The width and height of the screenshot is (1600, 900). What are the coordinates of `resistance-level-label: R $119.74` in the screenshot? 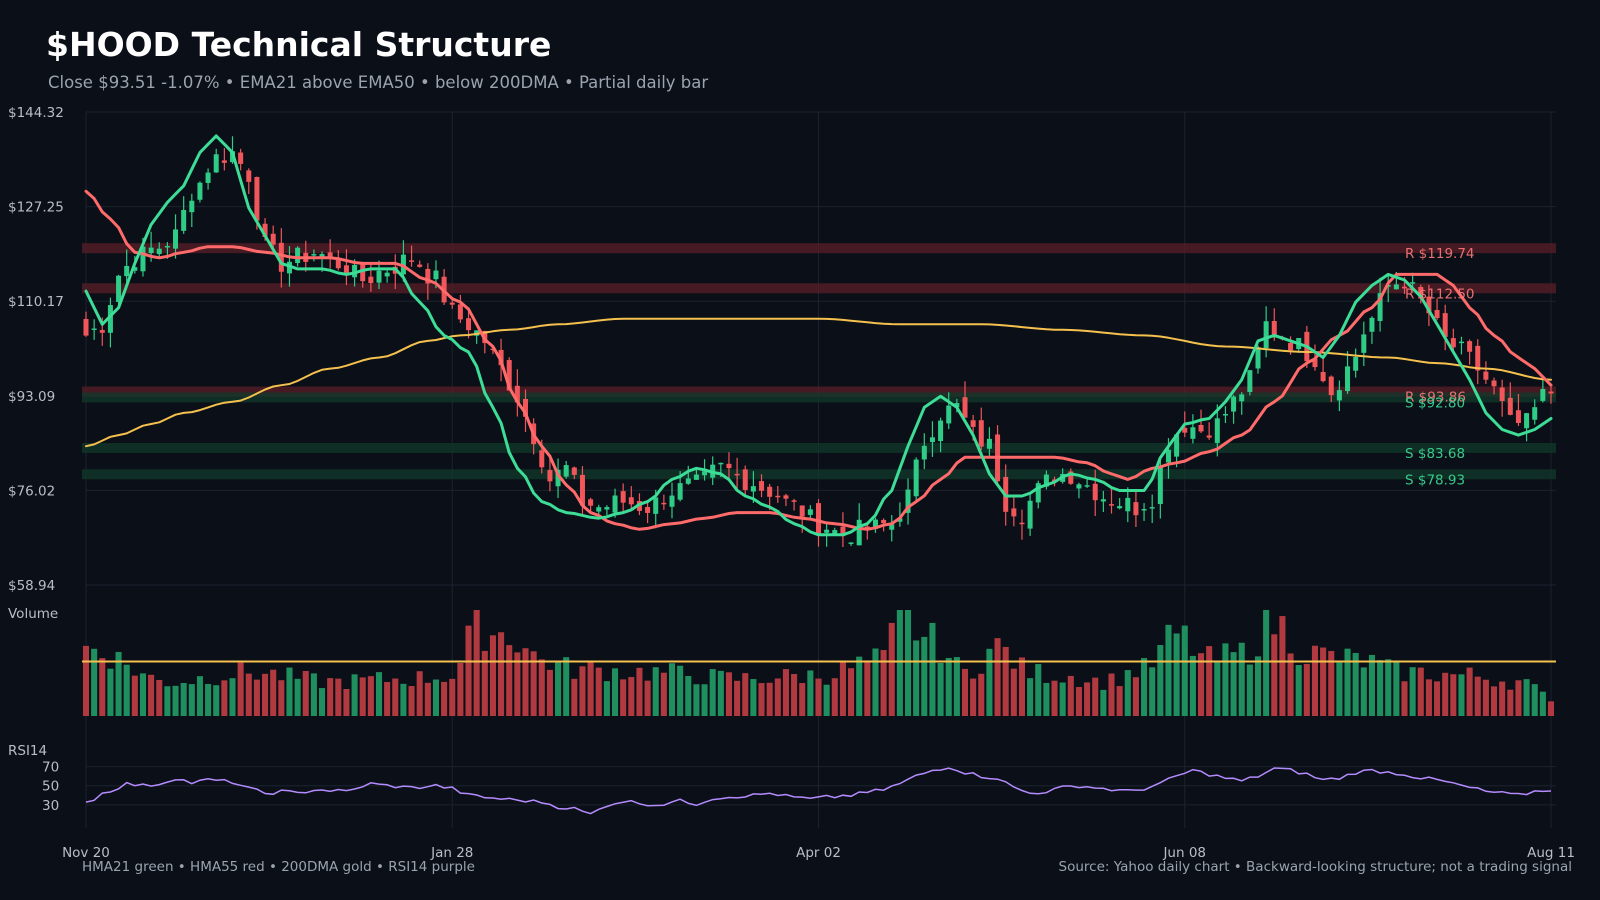 It's located at (1440, 254).